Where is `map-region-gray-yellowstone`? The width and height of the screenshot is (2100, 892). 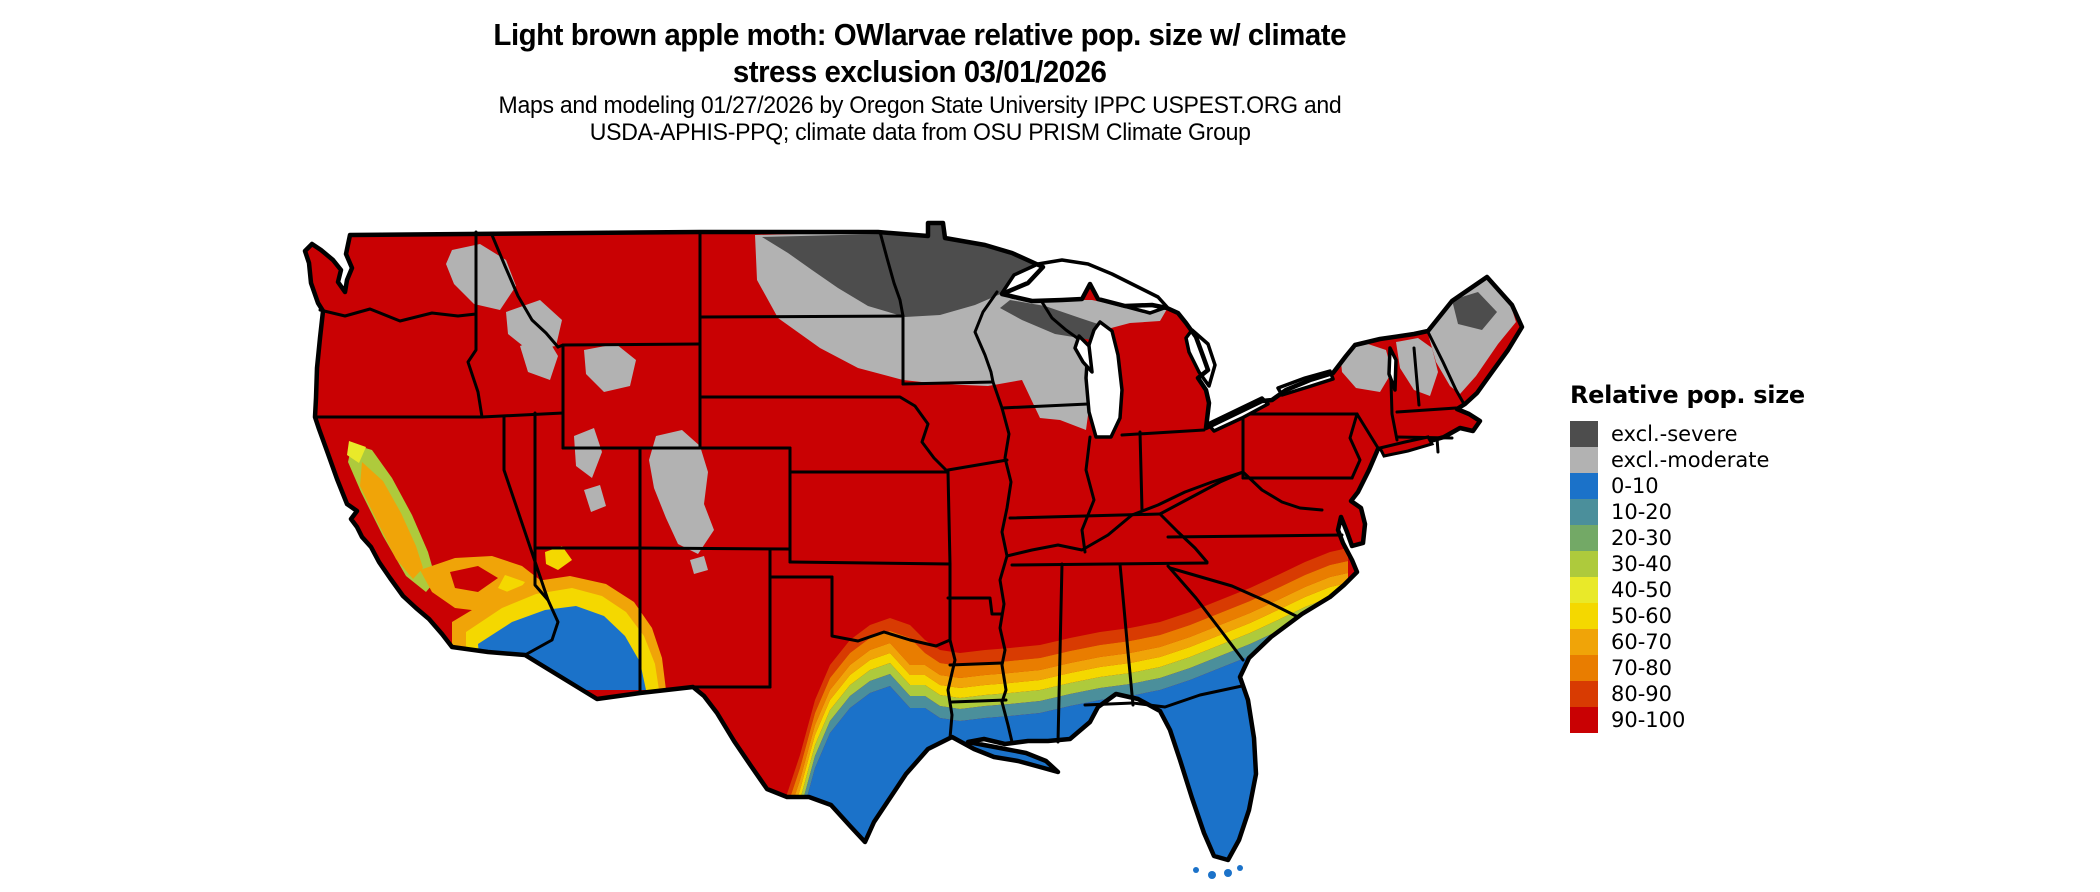
map-region-gray-yellowstone is located at coordinates (610, 368).